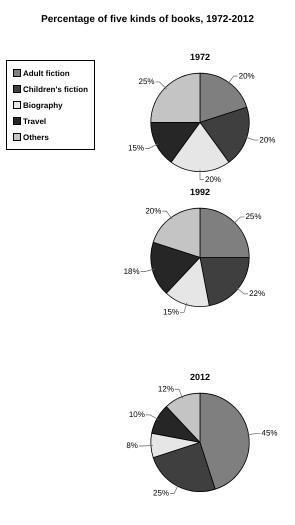 The width and height of the screenshot is (295, 525). Describe the element at coordinates (132, 445) in the screenshot. I see `data-label: 8%` at that location.